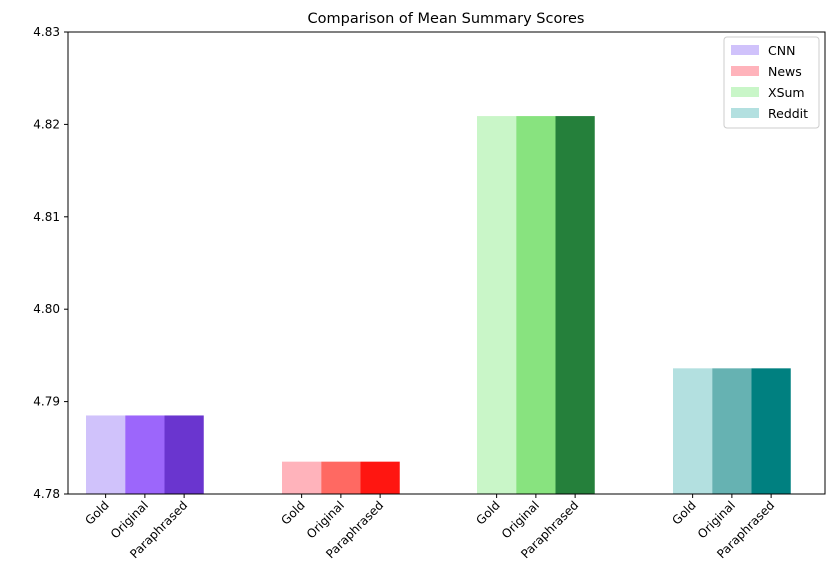 The image size is (835, 585). Describe the element at coordinates (745, 113) in the screenshot. I see `legend-swatch-reddit` at that location.